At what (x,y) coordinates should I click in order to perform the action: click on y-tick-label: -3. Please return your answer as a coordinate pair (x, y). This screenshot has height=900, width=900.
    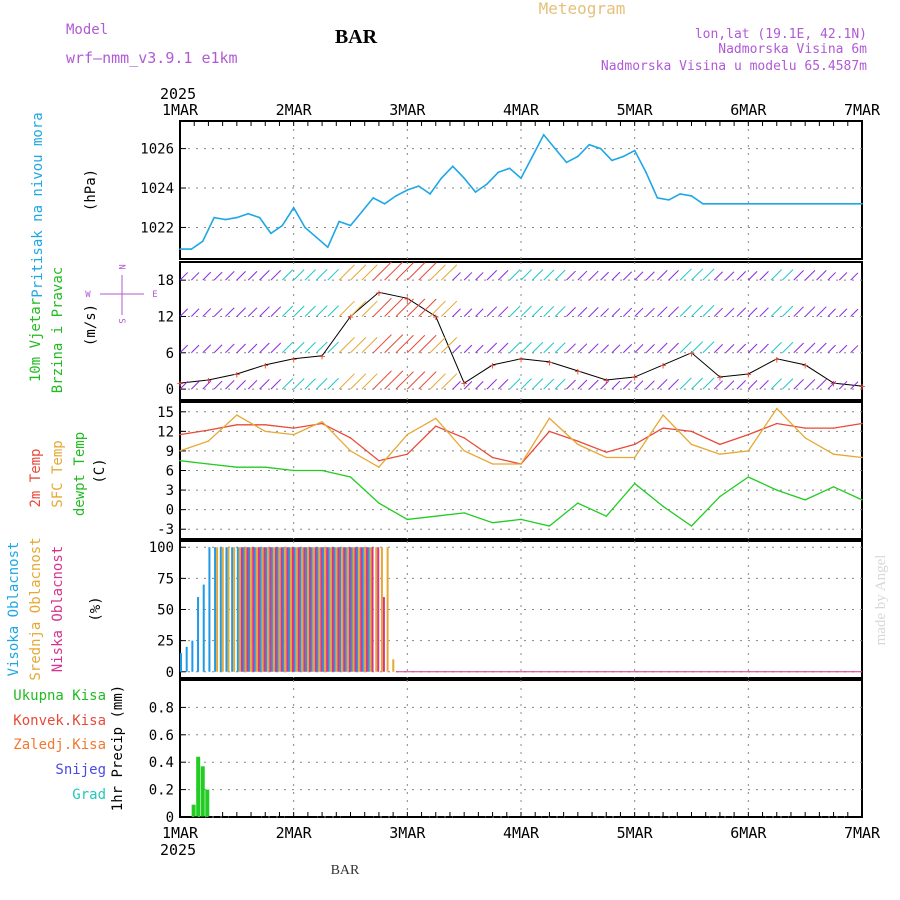
    Looking at the image, I should click on (165, 530).